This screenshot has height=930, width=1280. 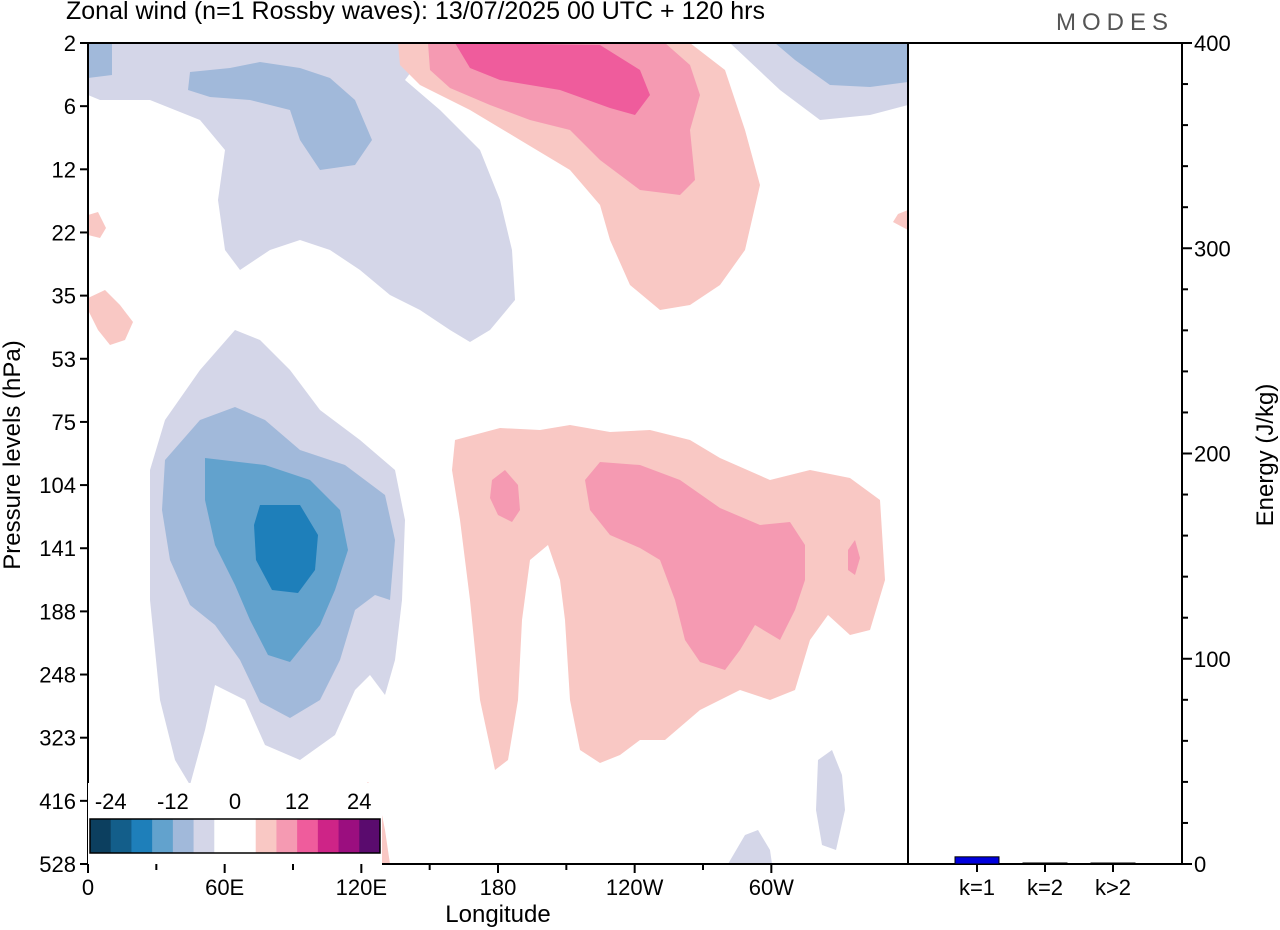 What do you see at coordinates (1200, 864) in the screenshot?
I see `energy-tick-label: 0` at bounding box center [1200, 864].